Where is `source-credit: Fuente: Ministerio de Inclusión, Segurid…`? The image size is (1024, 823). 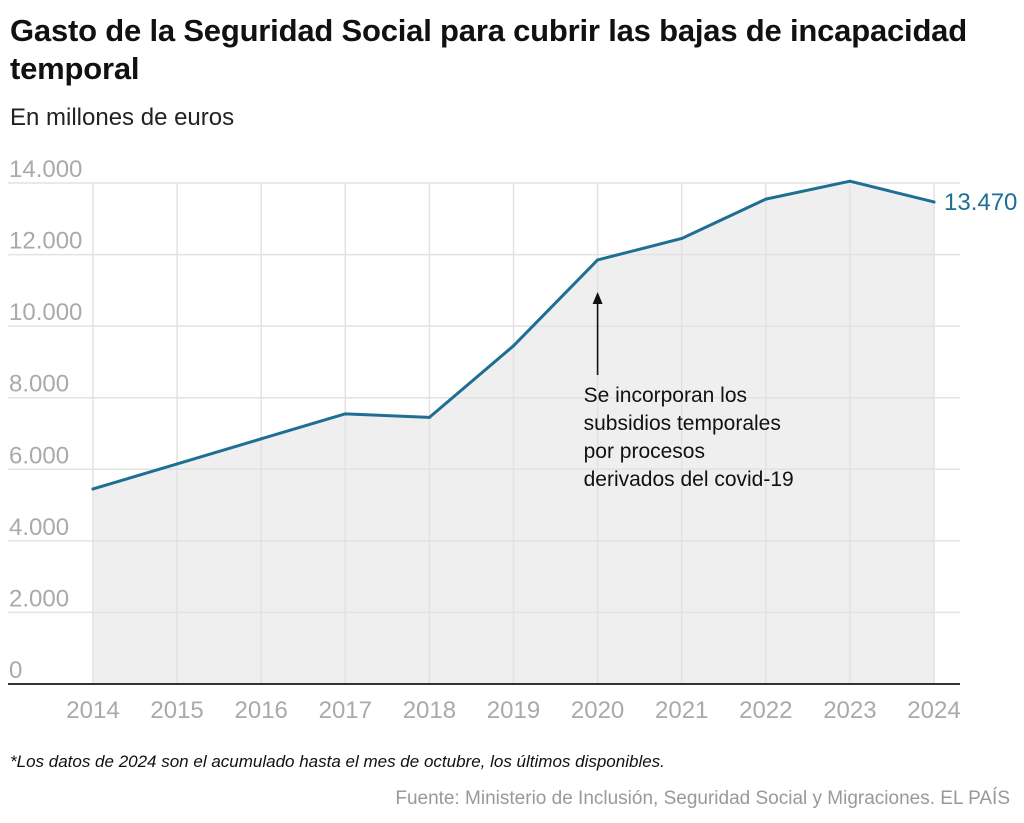 source-credit: Fuente: Ministerio de Inclusión, Segurid… is located at coordinates (702, 798).